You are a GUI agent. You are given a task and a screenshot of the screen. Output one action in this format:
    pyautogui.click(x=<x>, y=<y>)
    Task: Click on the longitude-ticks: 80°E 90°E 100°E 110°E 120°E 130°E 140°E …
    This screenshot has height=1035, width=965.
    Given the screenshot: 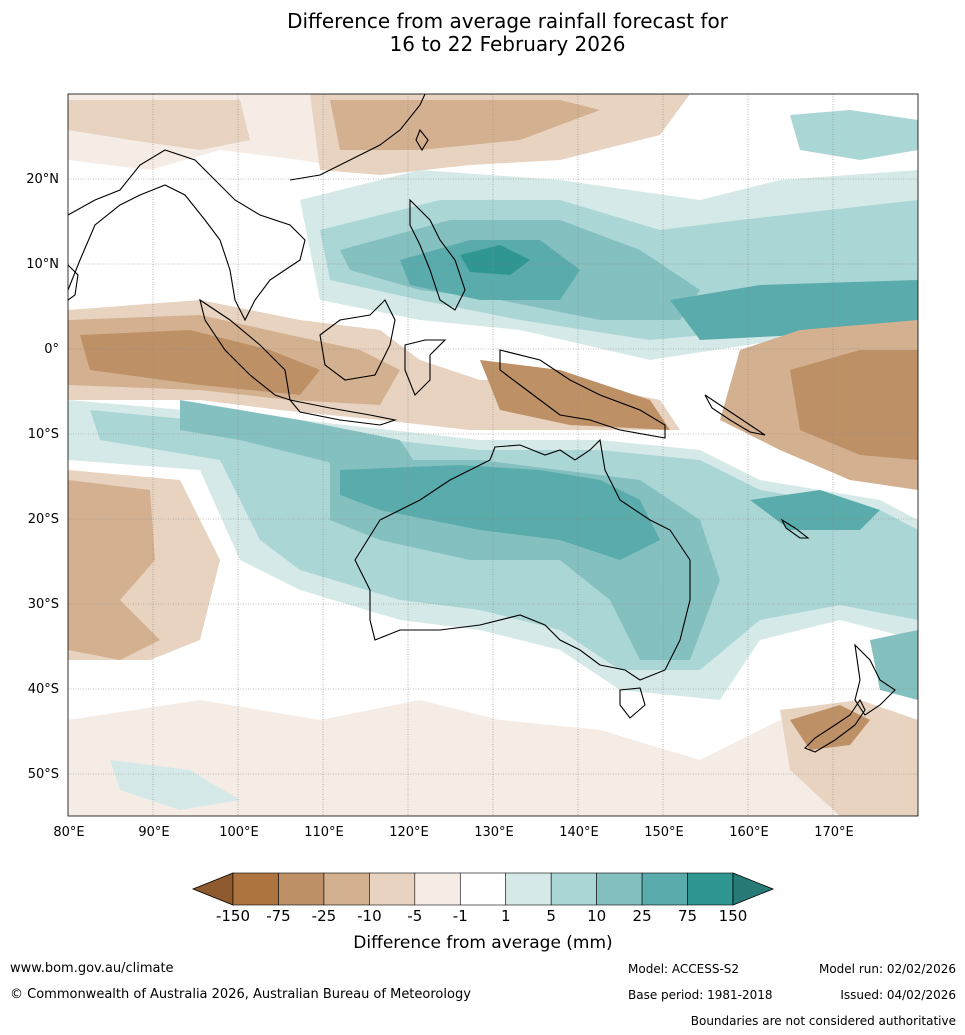 What is the action you would take?
    pyautogui.click(x=453, y=832)
    